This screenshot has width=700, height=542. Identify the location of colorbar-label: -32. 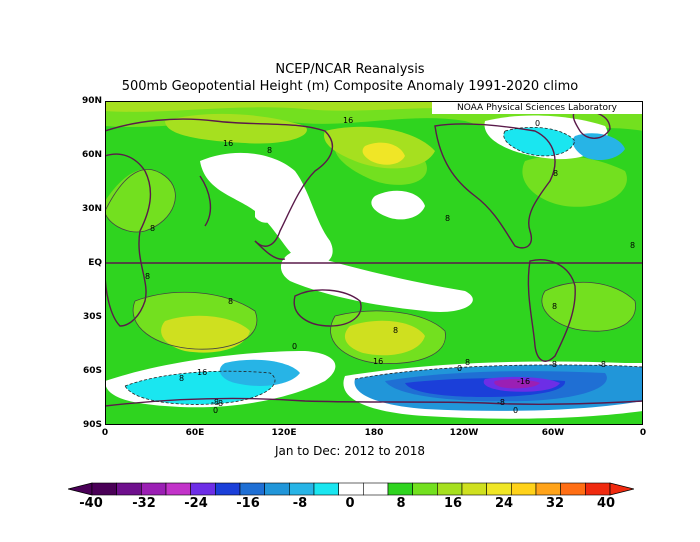
(144, 503).